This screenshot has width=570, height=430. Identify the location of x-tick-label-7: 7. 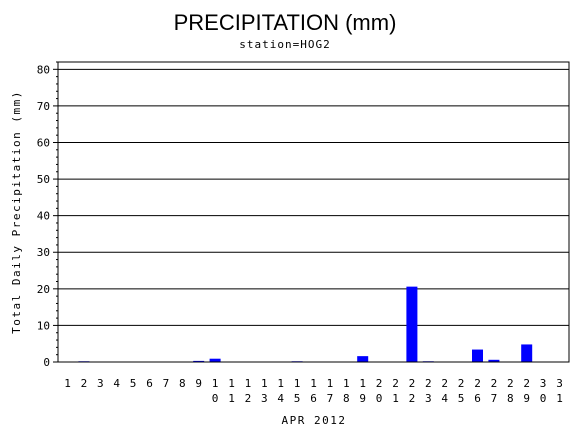
(166, 383).